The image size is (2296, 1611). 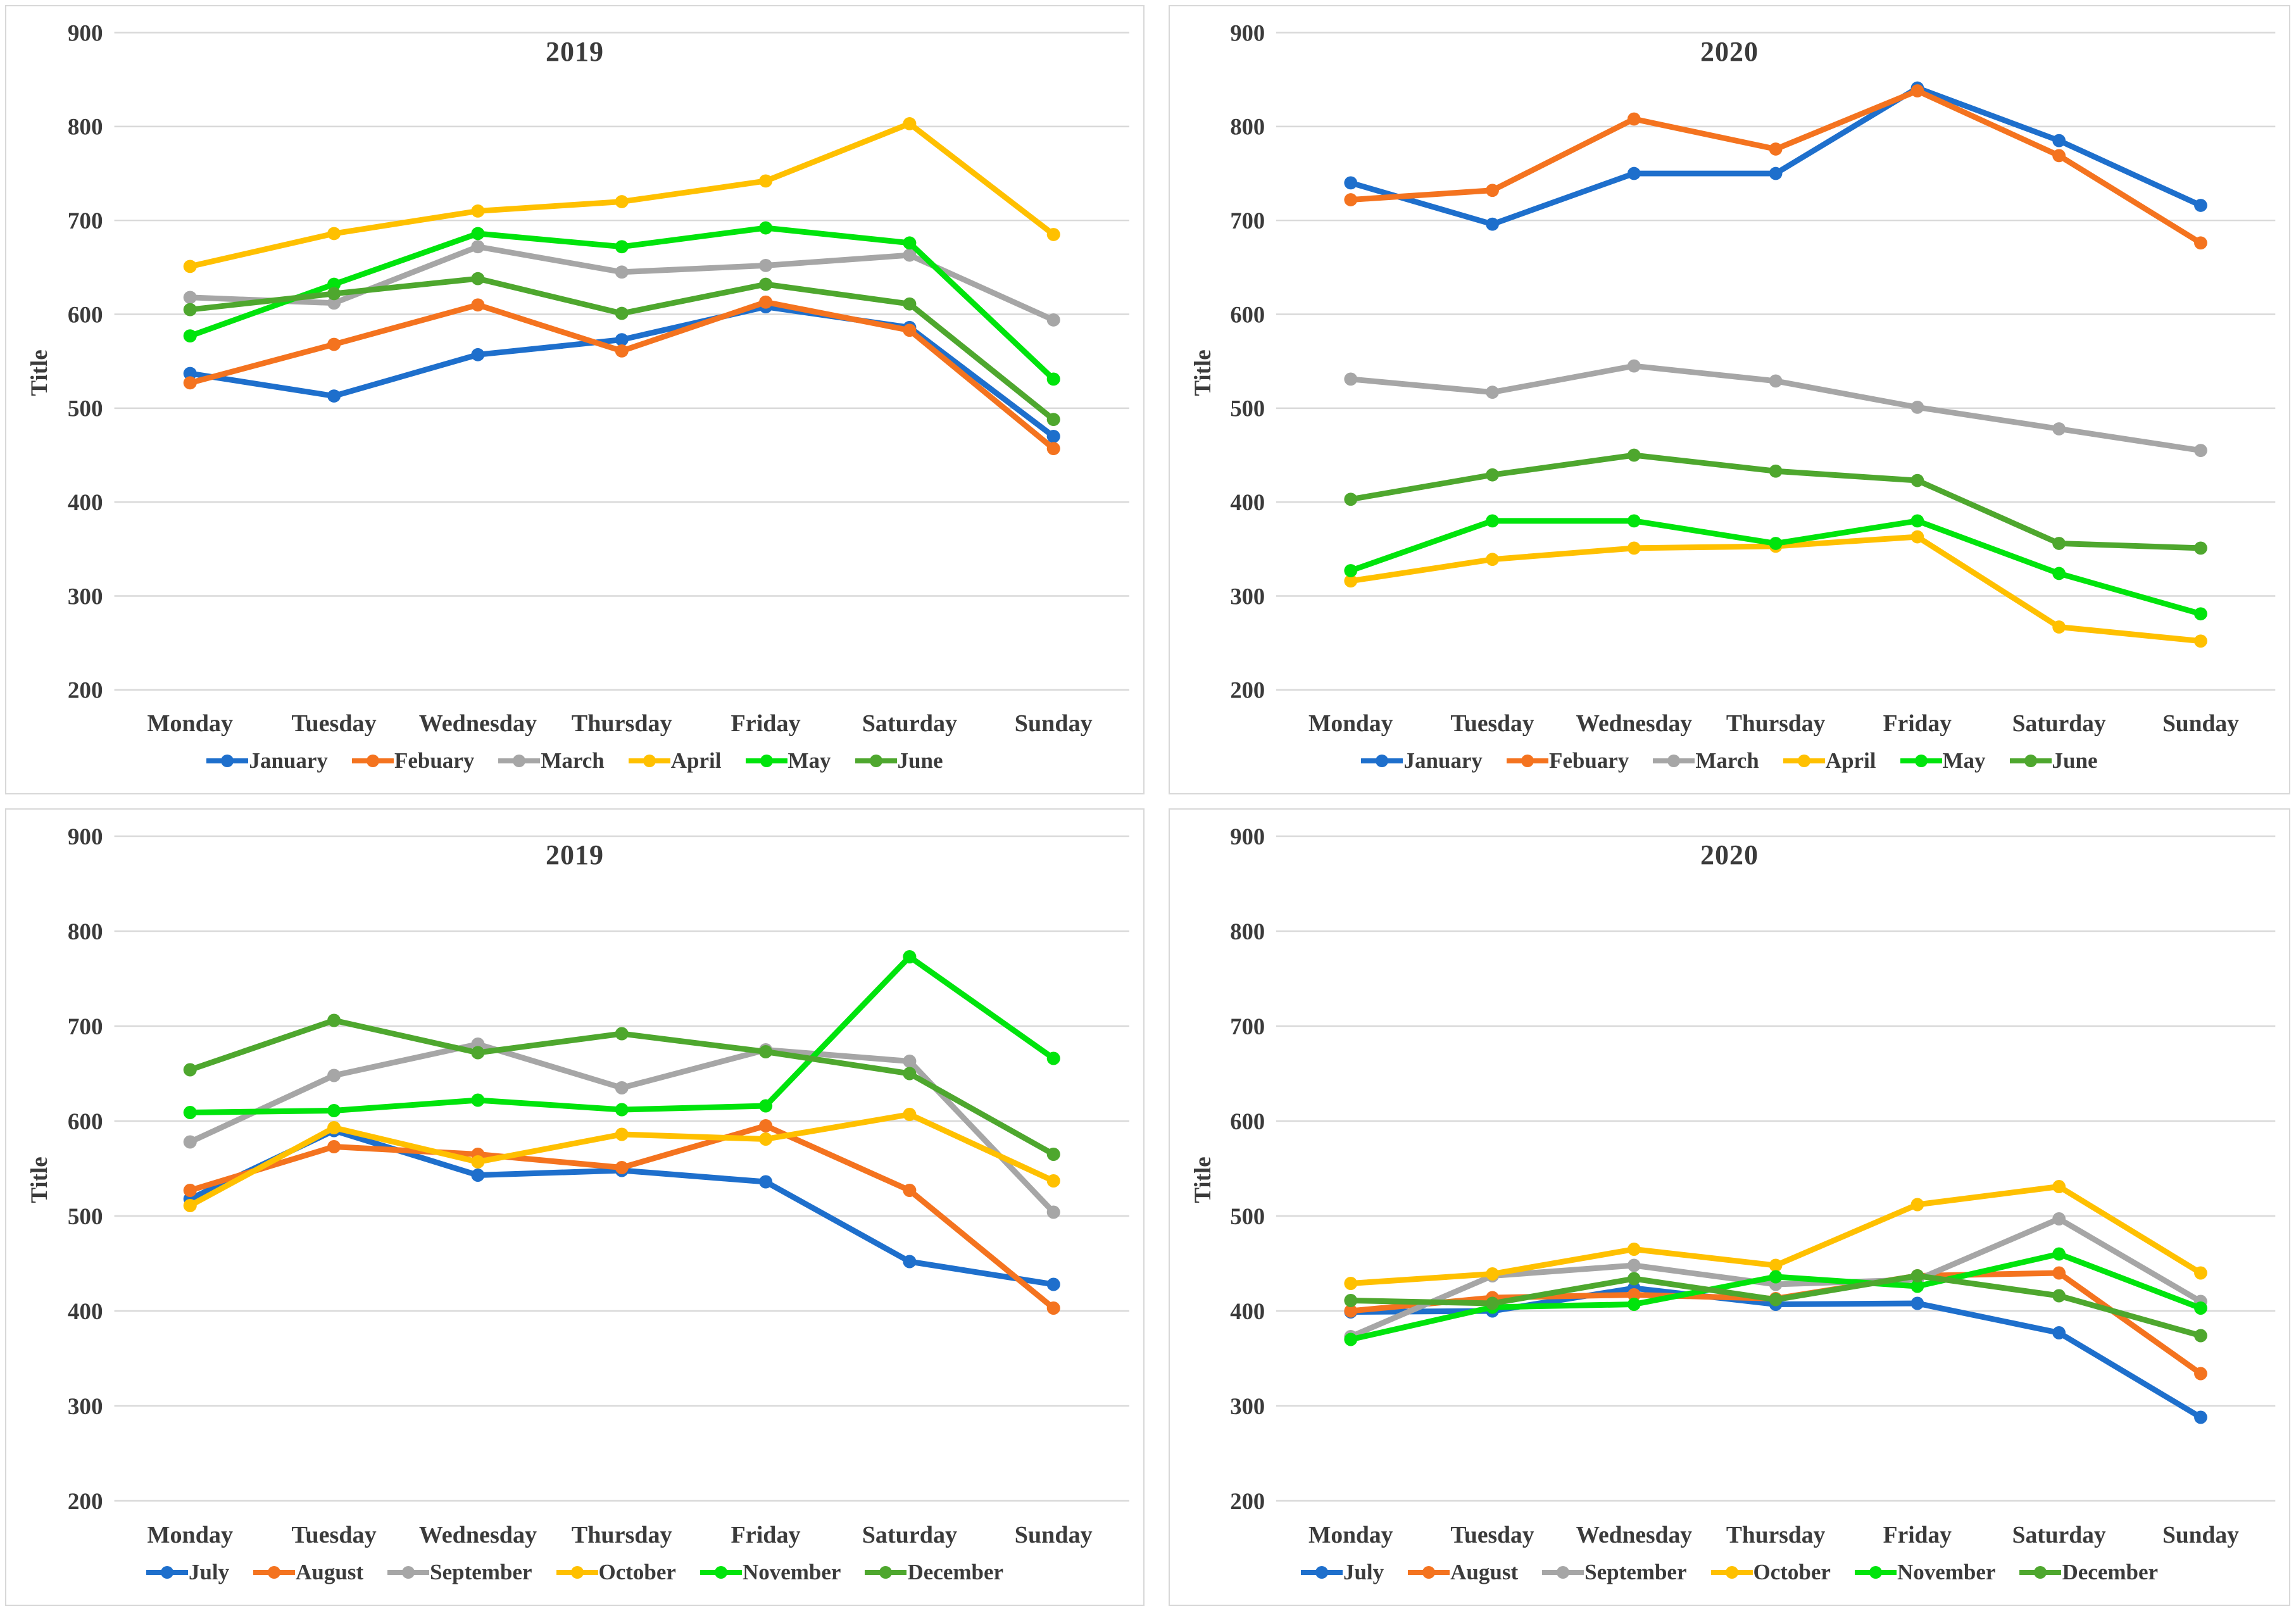 I want to click on series-october, so click(x=1775, y=1235).